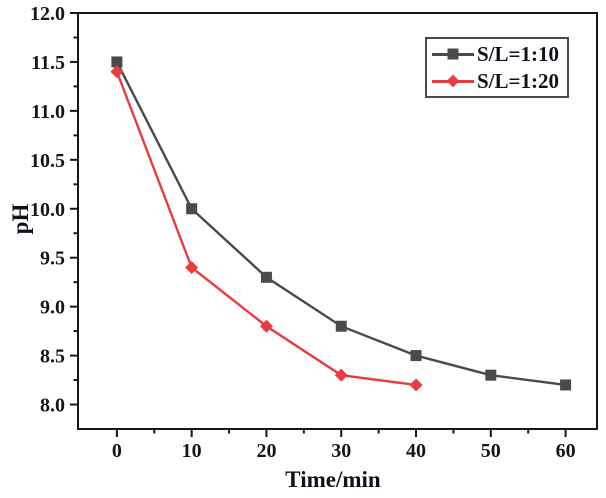 This screenshot has width=606, height=498. I want to click on x-tick-label: 20, so click(266, 451).